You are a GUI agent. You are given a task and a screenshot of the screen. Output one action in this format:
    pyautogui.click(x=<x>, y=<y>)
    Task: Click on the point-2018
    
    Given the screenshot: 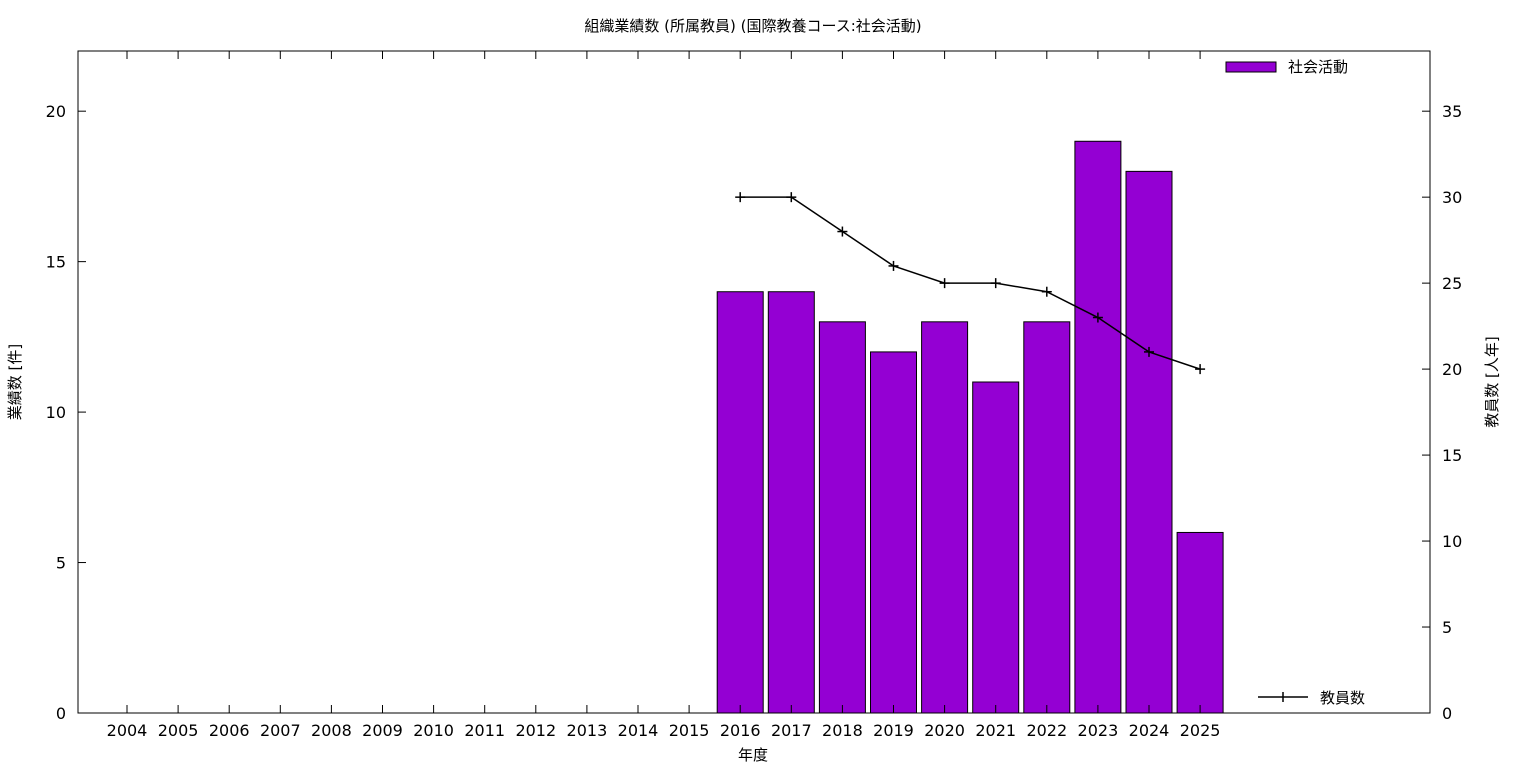 What is the action you would take?
    pyautogui.click(x=842, y=231)
    